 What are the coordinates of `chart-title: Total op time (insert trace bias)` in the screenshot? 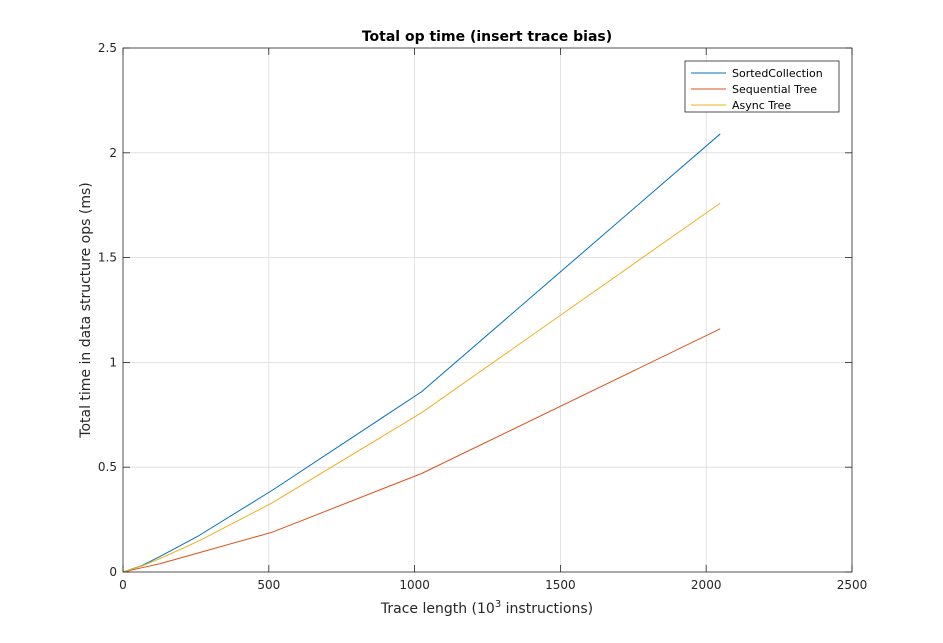 It's located at (487, 37).